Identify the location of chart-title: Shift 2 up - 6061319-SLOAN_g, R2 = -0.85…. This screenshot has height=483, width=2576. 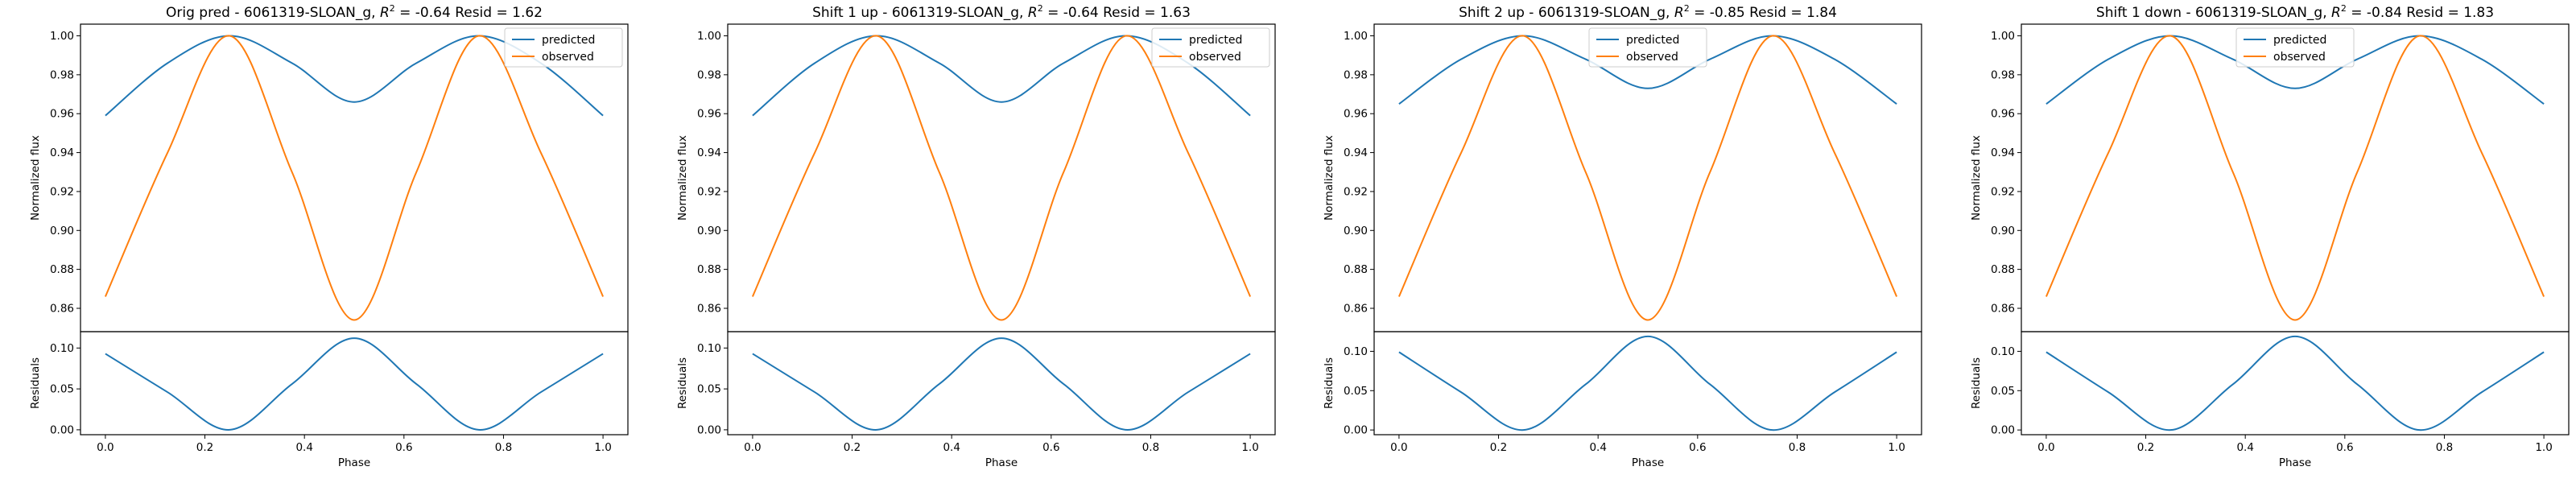
(1648, 12).